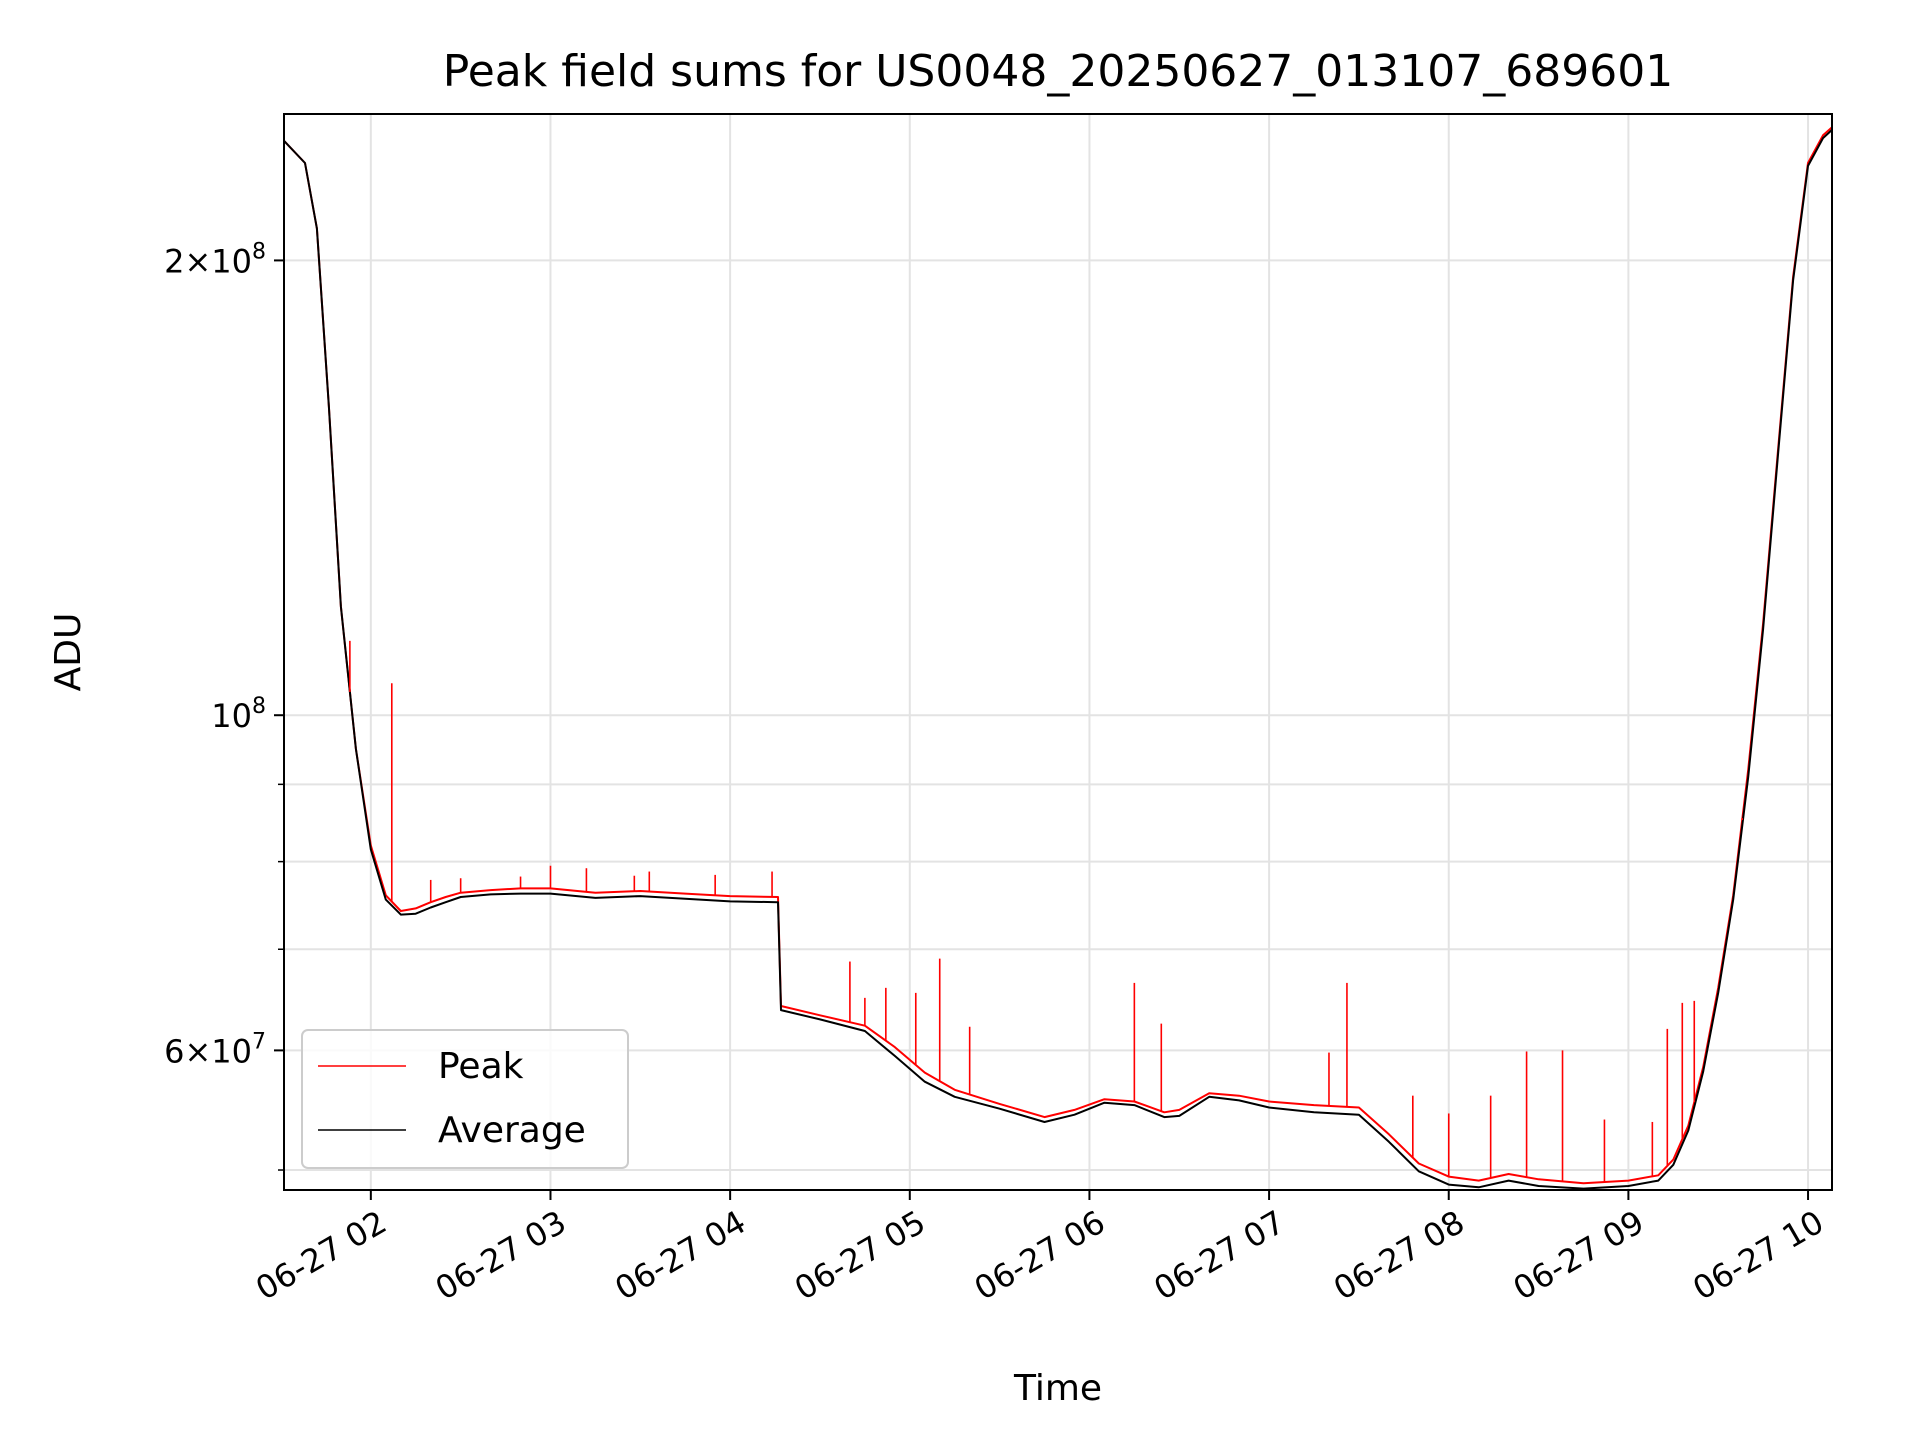  What do you see at coordinates (1057, 1388) in the screenshot?
I see `x-axis-label: Time` at bounding box center [1057, 1388].